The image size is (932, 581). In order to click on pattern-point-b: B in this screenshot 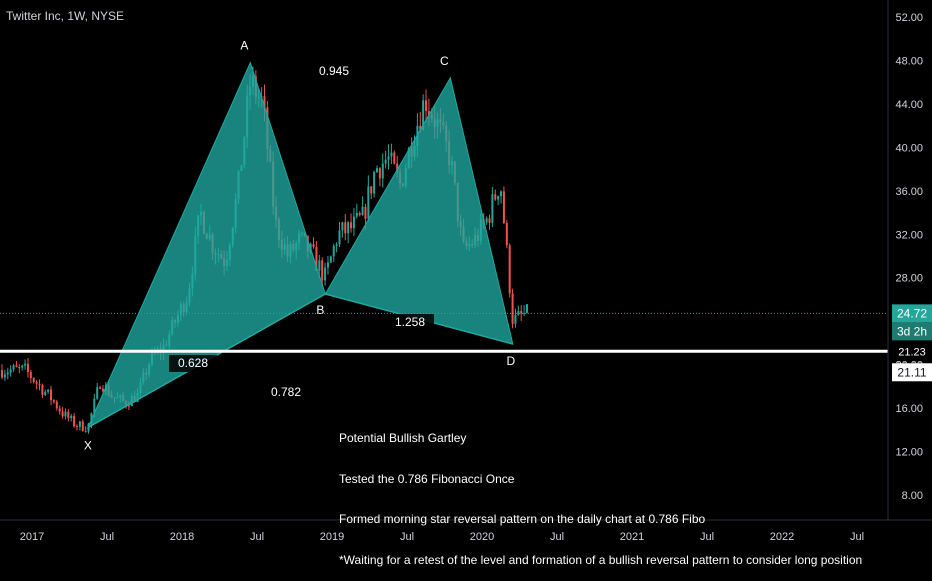, I will do `click(320, 310)`.